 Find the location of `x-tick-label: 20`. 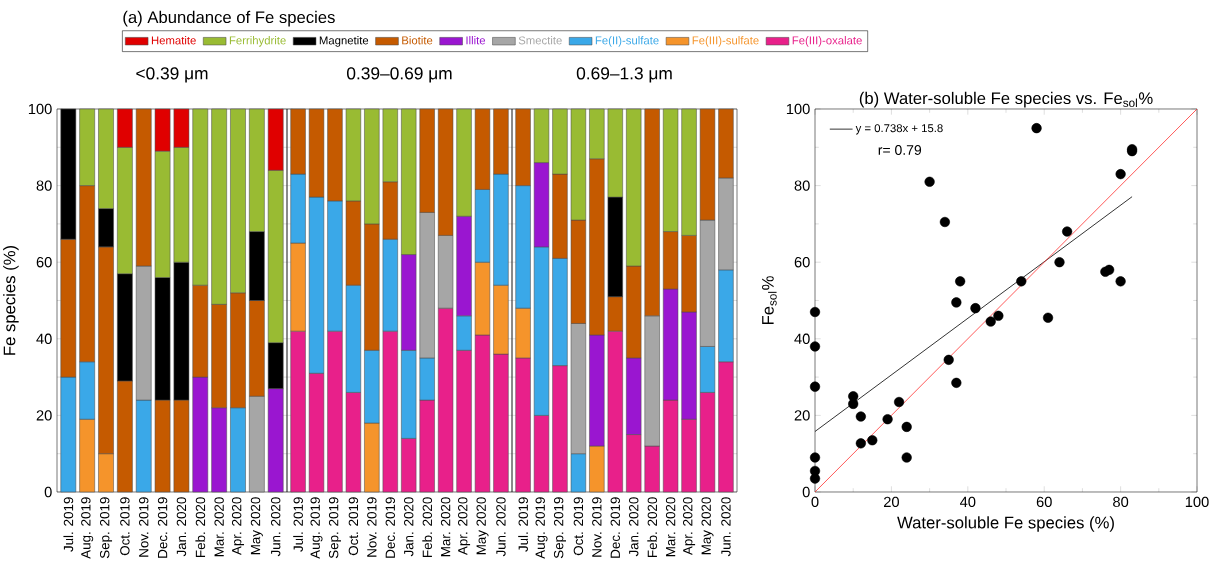

x-tick-label: 20 is located at coordinates (891, 502).